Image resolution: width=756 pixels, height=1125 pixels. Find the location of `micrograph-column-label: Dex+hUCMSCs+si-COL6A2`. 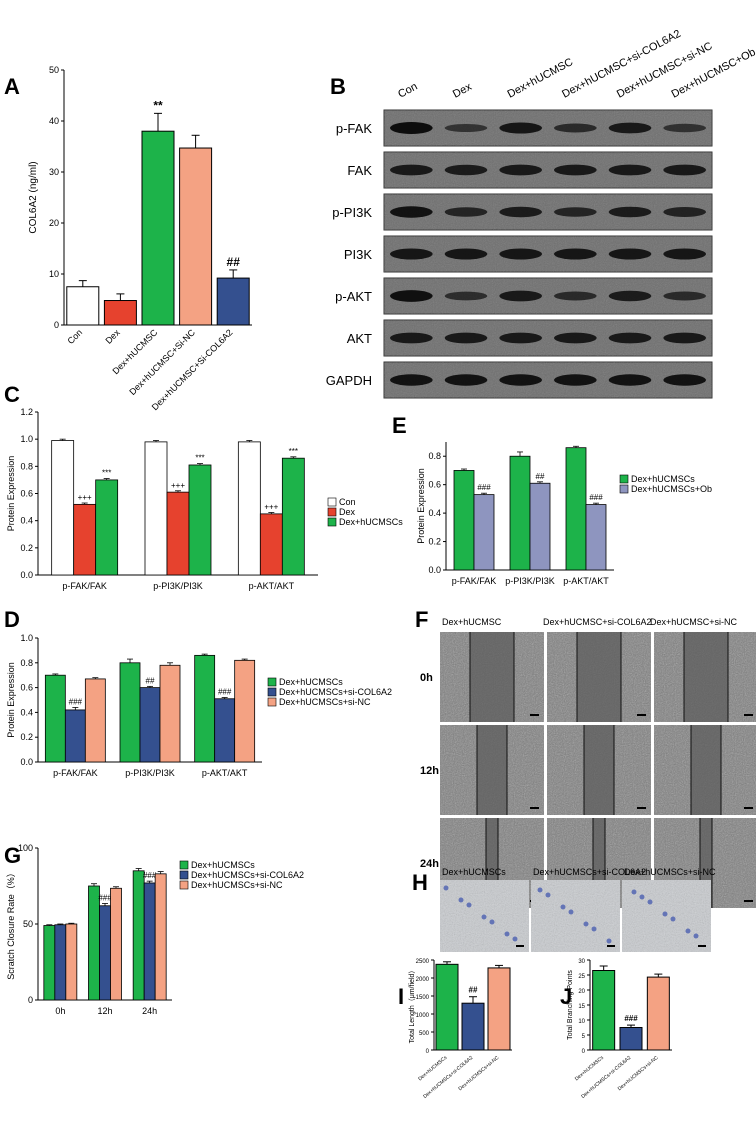

micrograph-column-label: Dex+hUCMSCs+si-COL6A2 is located at coordinates (589, 872).